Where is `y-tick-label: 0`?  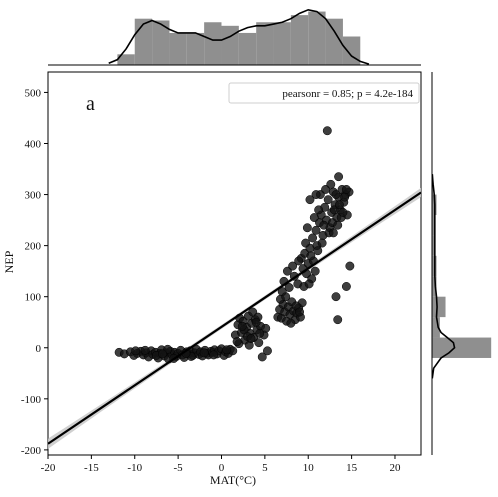 y-tick-label: 0 is located at coordinates (39, 349).